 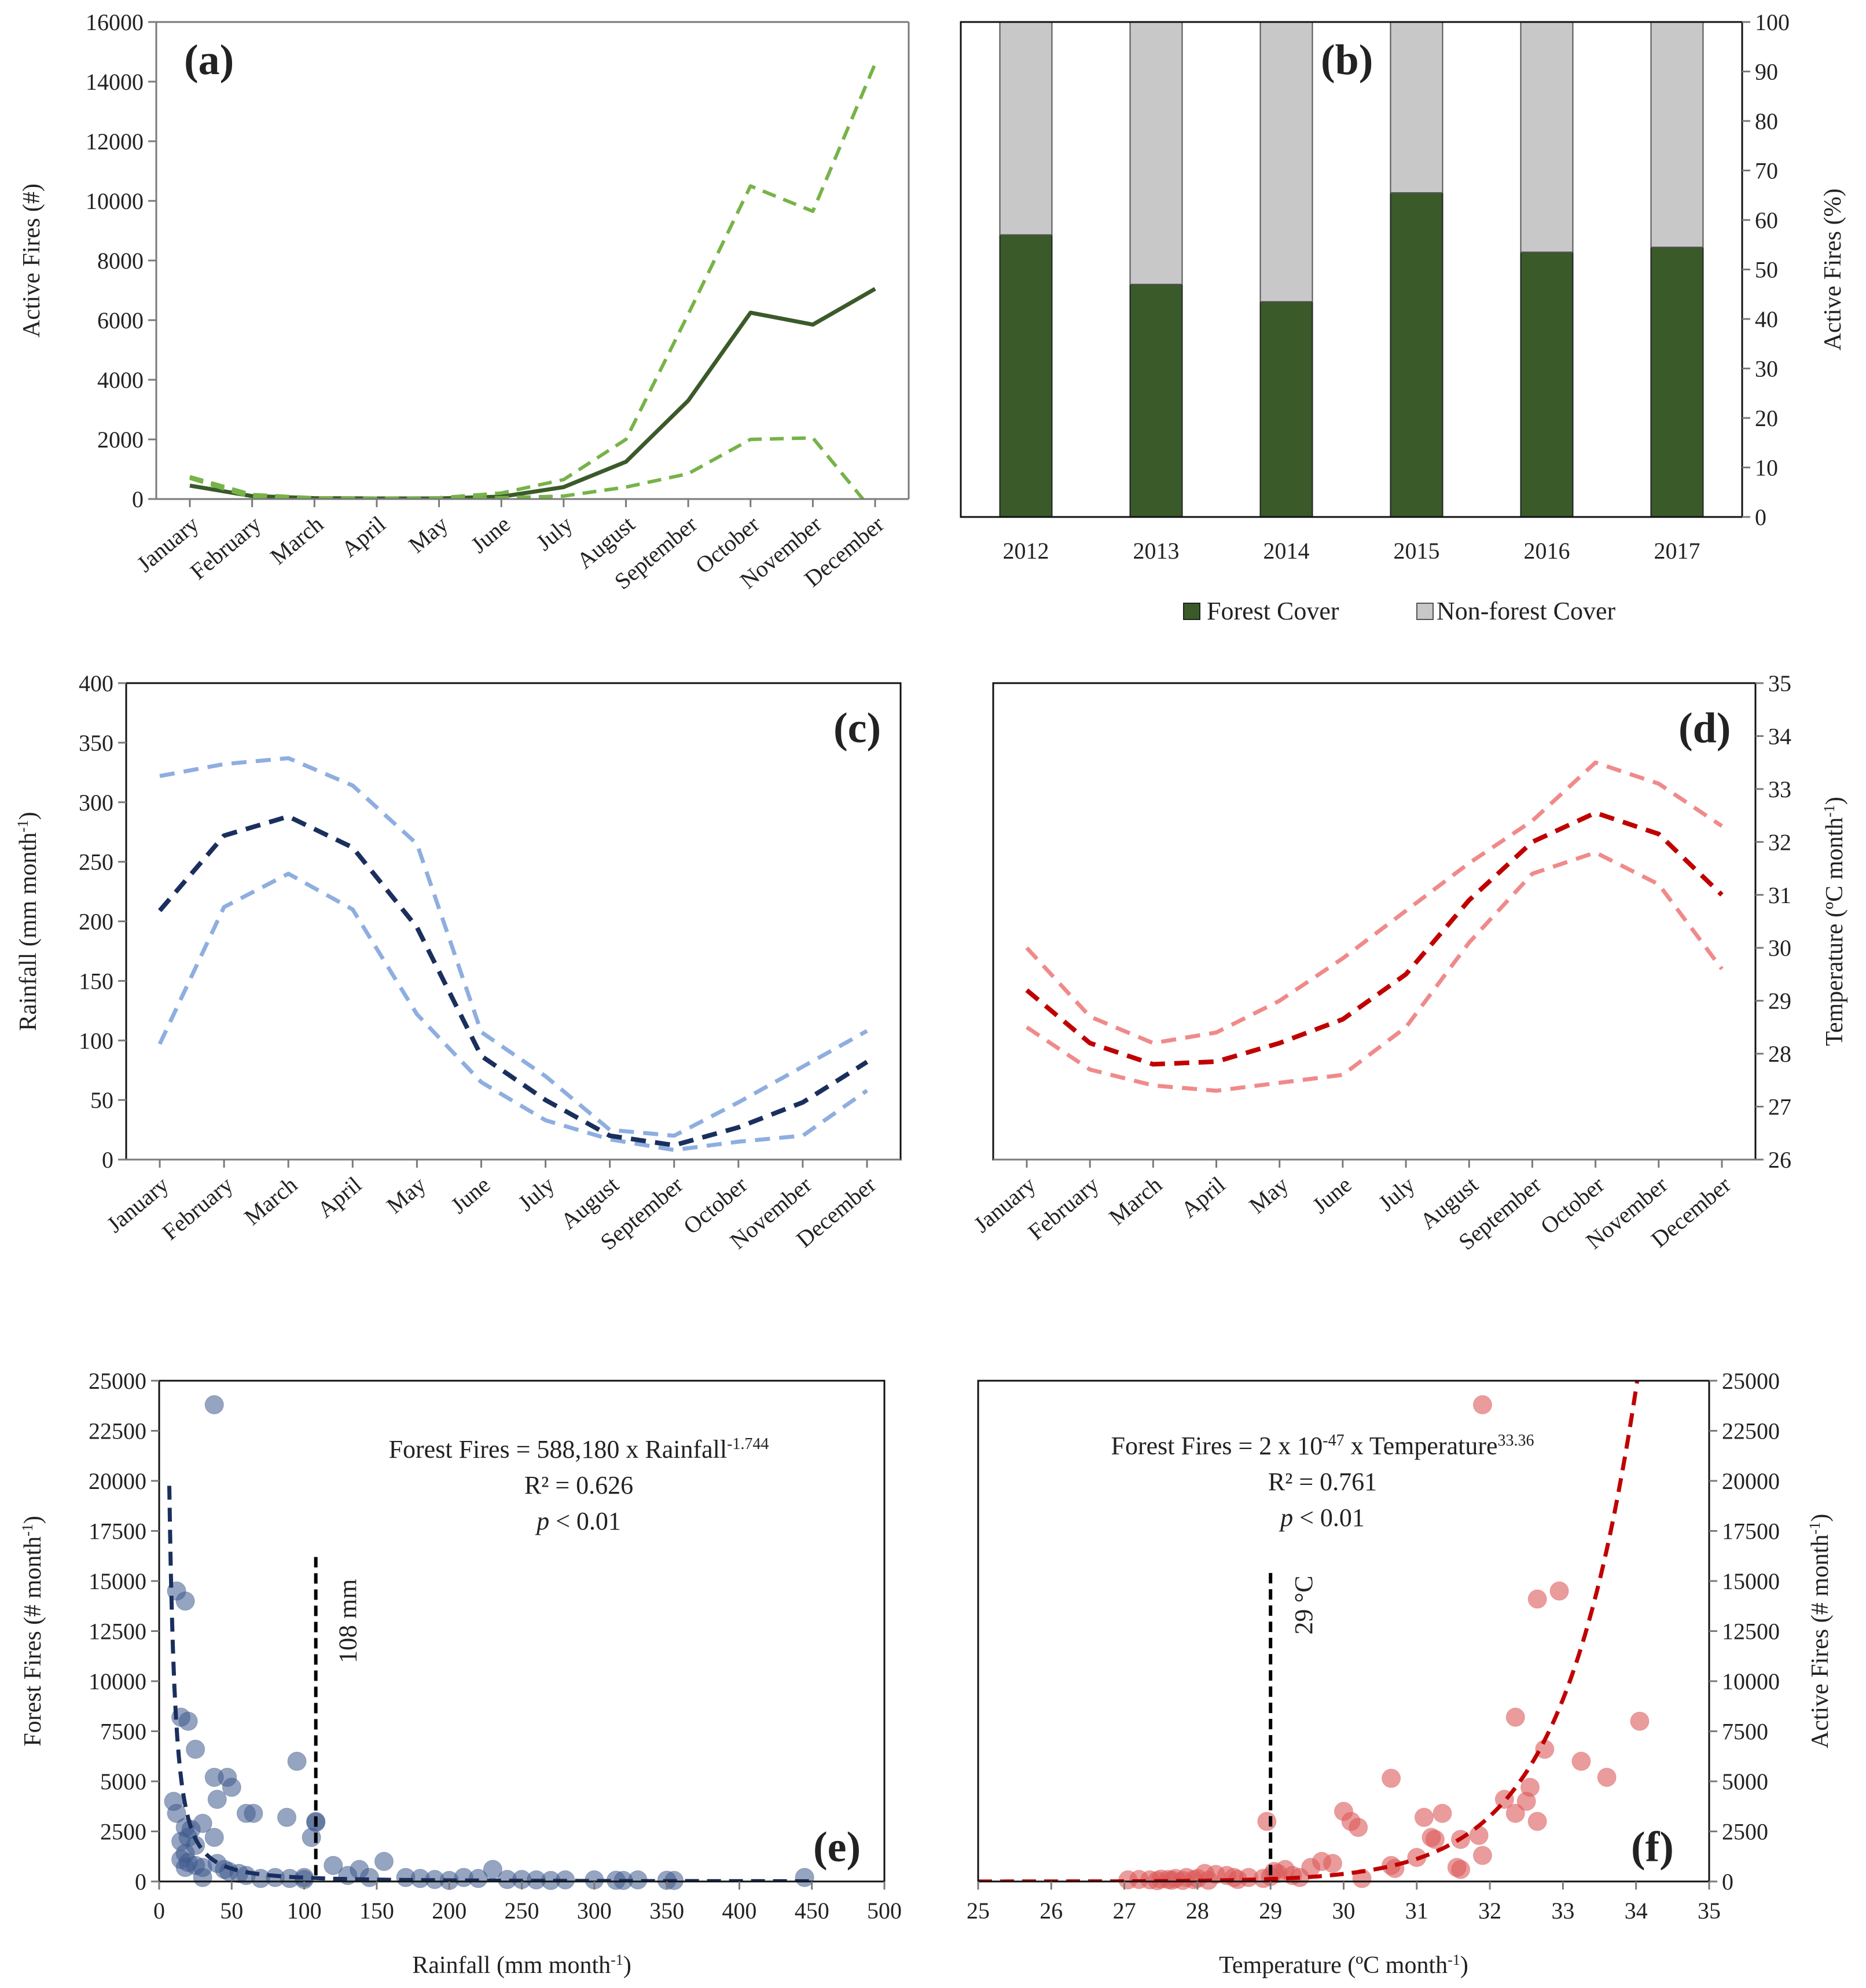 I want to click on chart-d-y-tick-label: 32, so click(x=1779, y=842).